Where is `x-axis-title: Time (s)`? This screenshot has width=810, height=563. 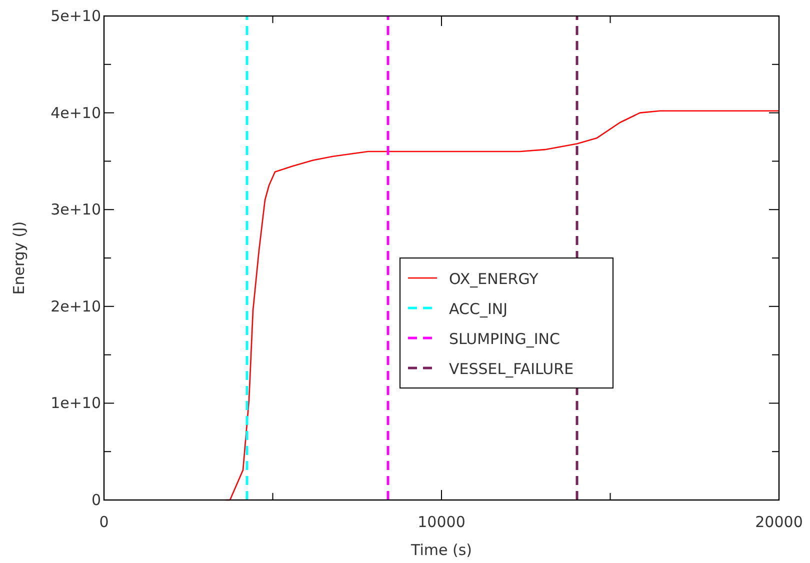 x-axis-title: Time (s) is located at coordinates (441, 550).